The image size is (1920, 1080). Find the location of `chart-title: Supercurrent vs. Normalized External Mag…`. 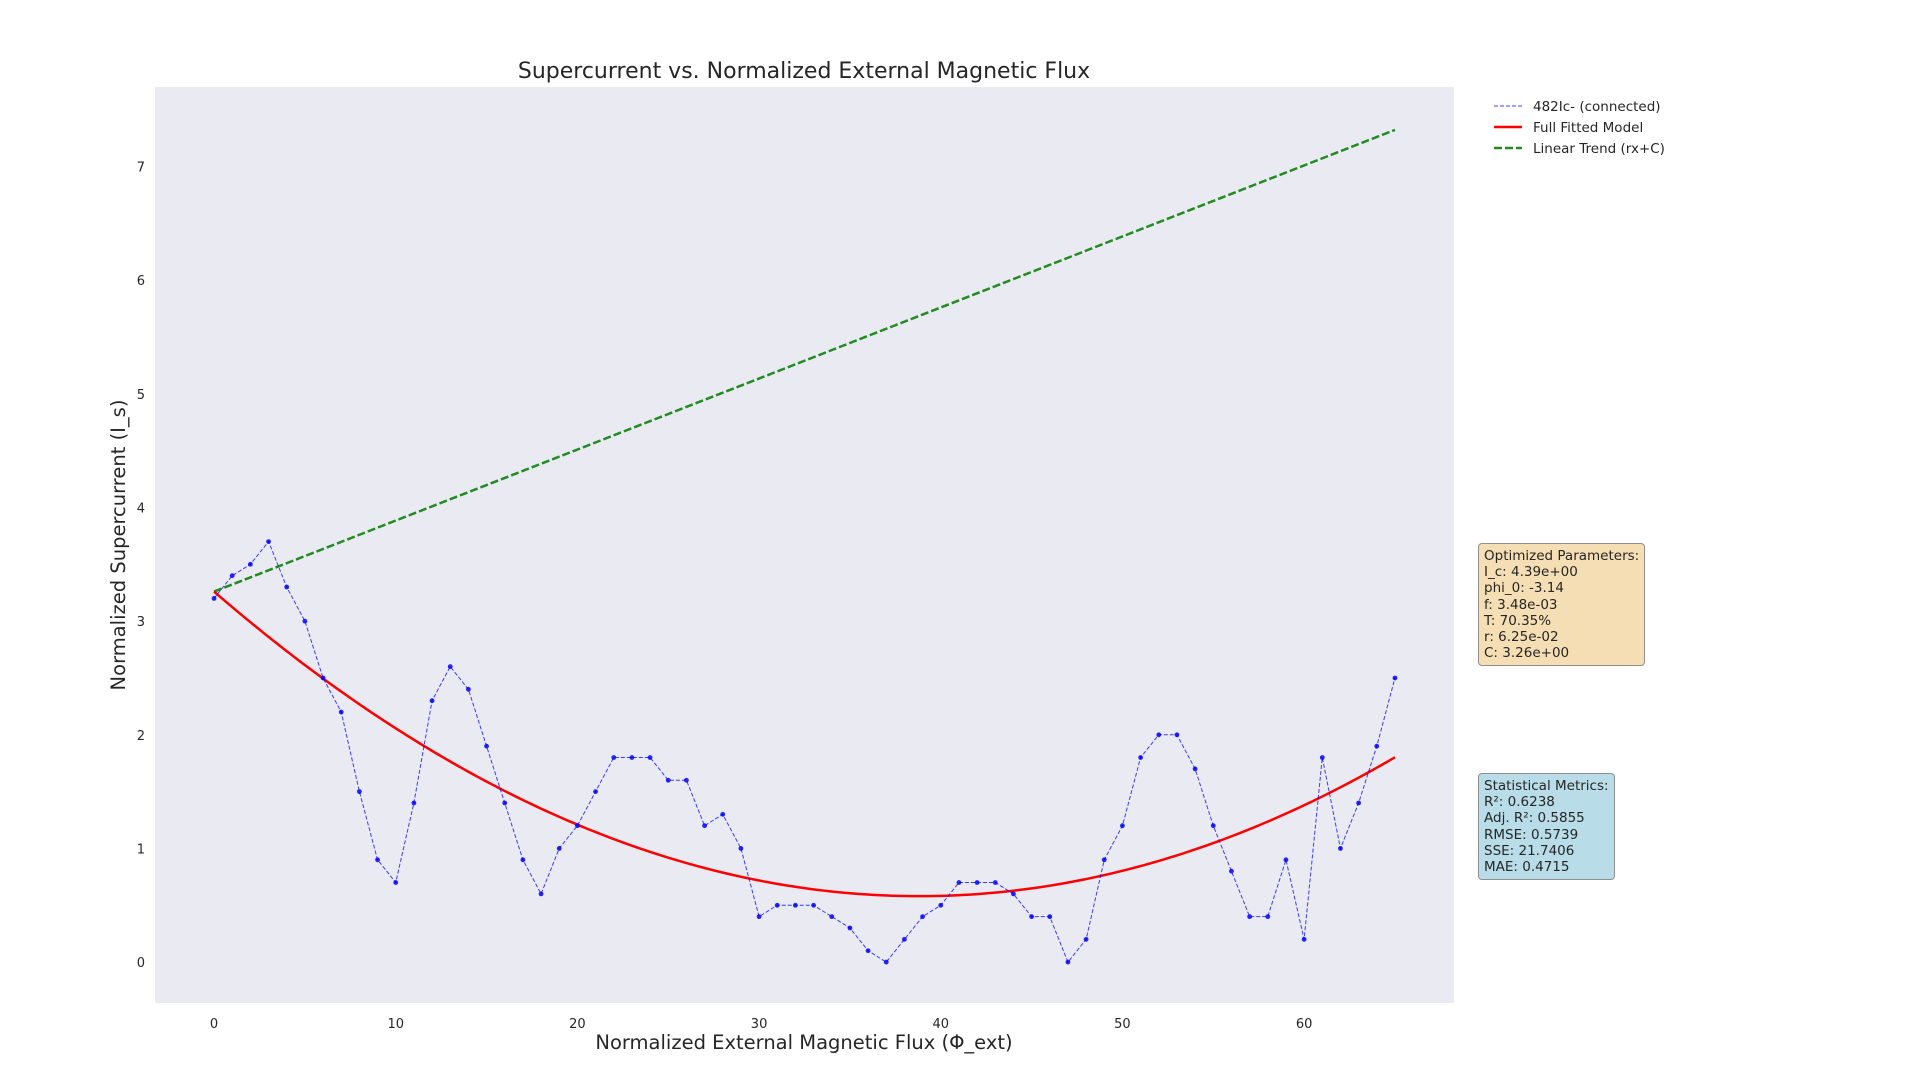

chart-title: Supercurrent vs. Normalized External Mag… is located at coordinates (804, 71).